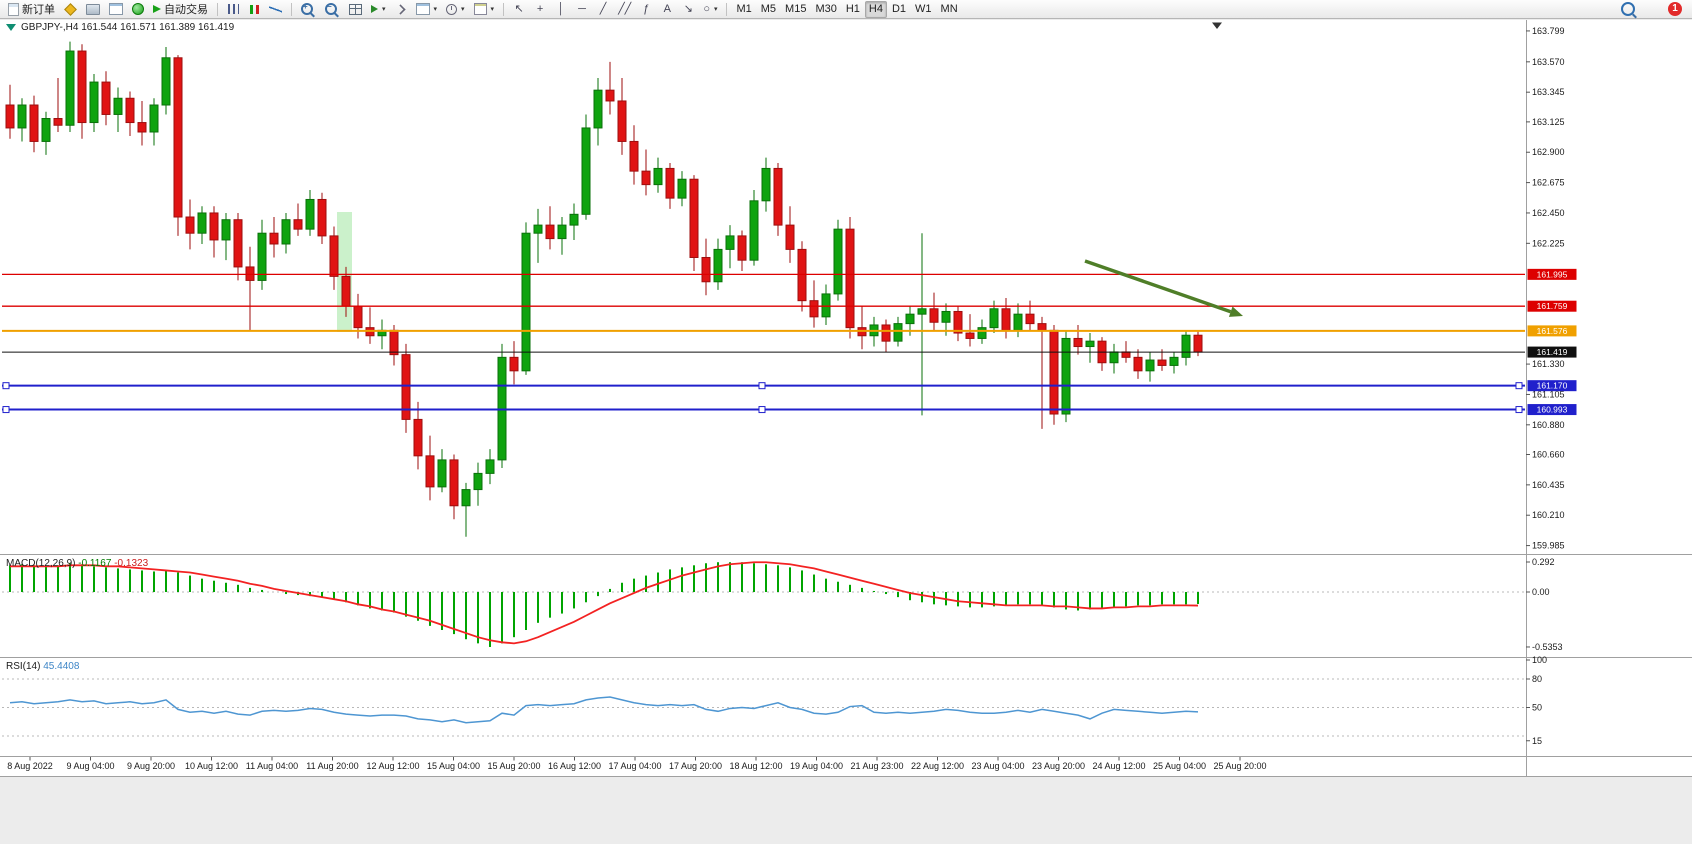 This screenshot has height=844, width=1692. I want to click on trendline-tool-button: ╱, so click(603, 9).